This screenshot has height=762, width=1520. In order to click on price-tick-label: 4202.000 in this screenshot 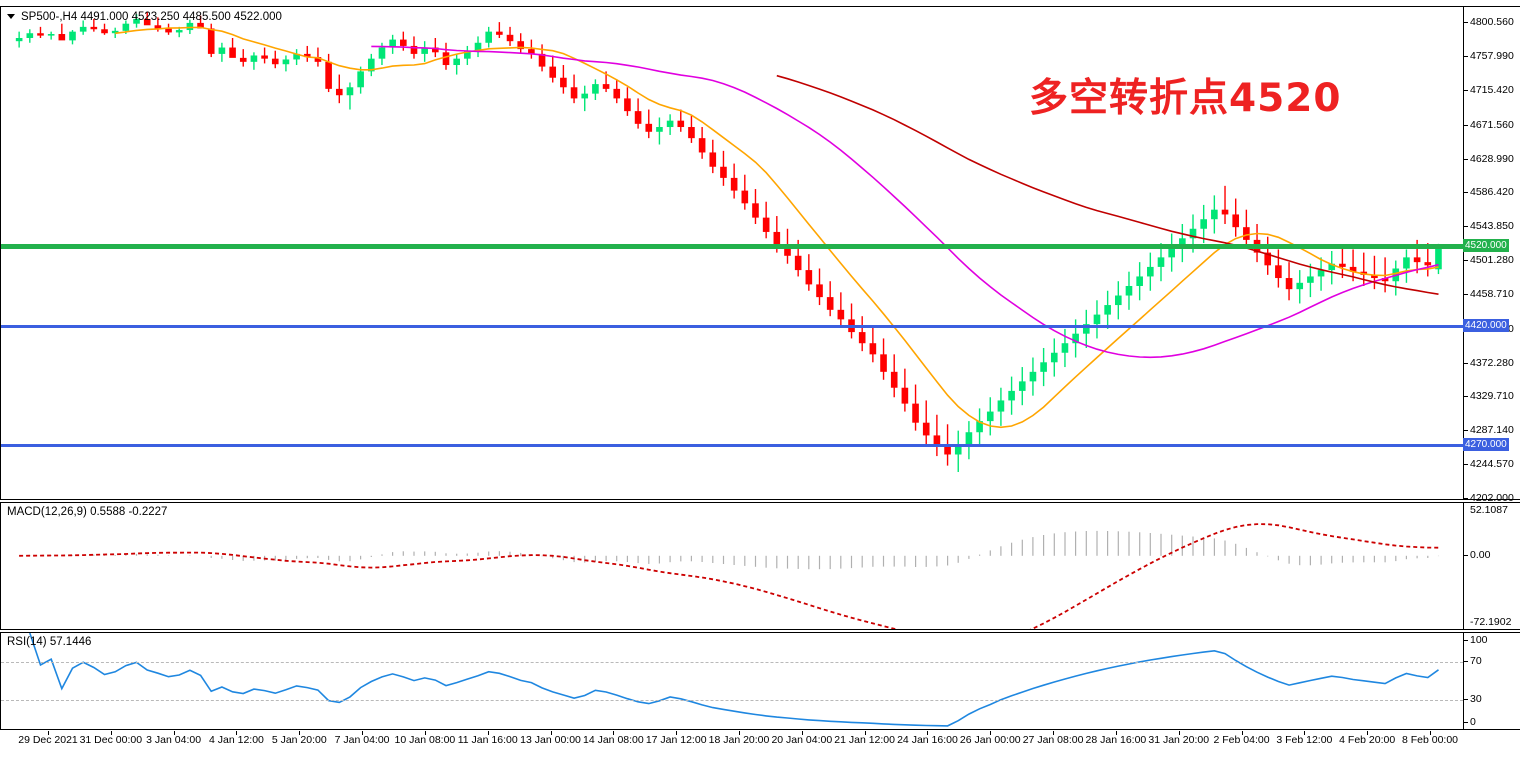, I will do `click(1492, 498)`.